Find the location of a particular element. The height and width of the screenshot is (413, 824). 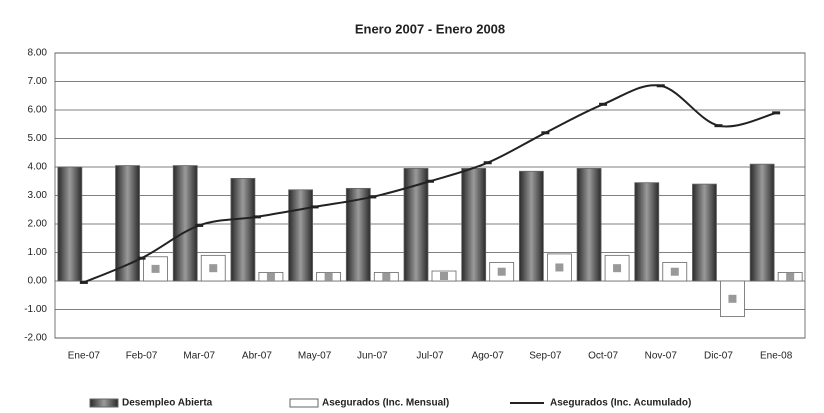

x-tick-label: Jul-07 is located at coordinates (430, 356).